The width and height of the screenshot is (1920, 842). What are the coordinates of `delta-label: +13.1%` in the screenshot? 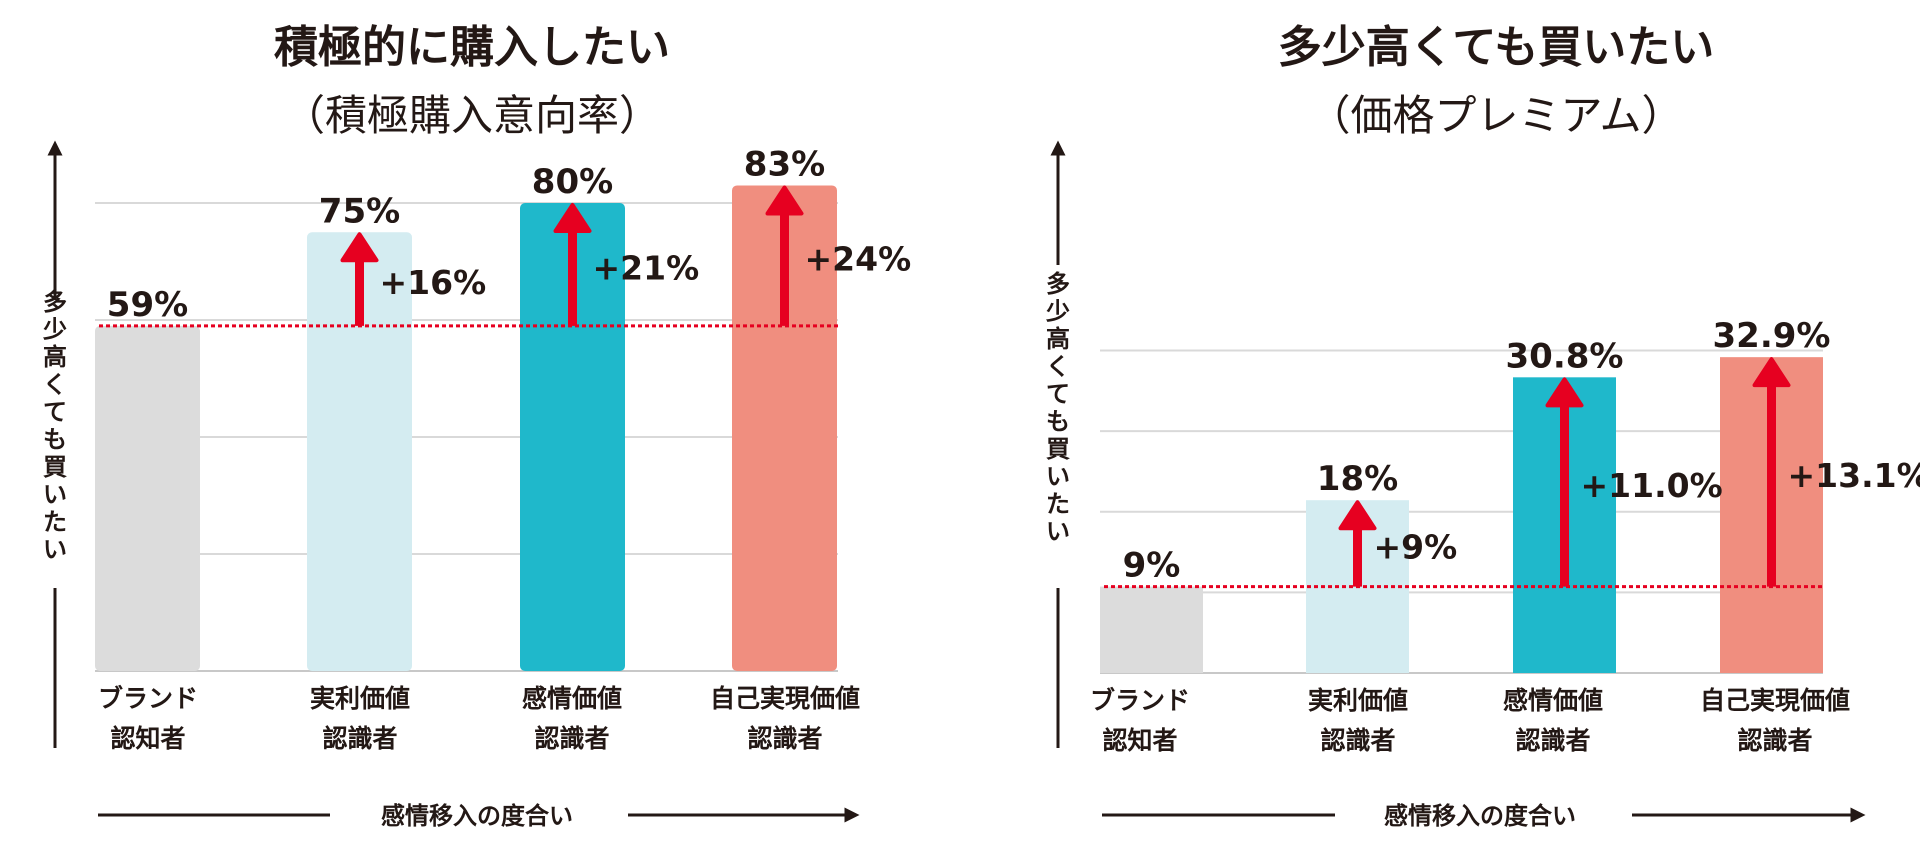 It's located at (1854, 475).